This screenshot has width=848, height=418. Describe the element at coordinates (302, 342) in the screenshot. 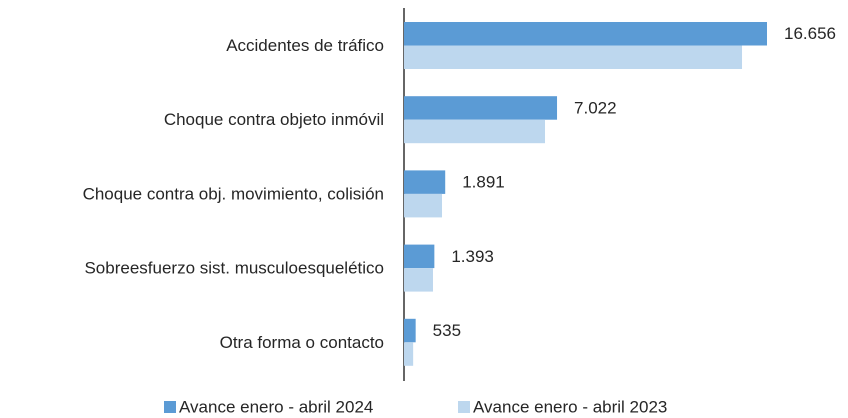

I see `category-label: Otra forma o contacto` at that location.